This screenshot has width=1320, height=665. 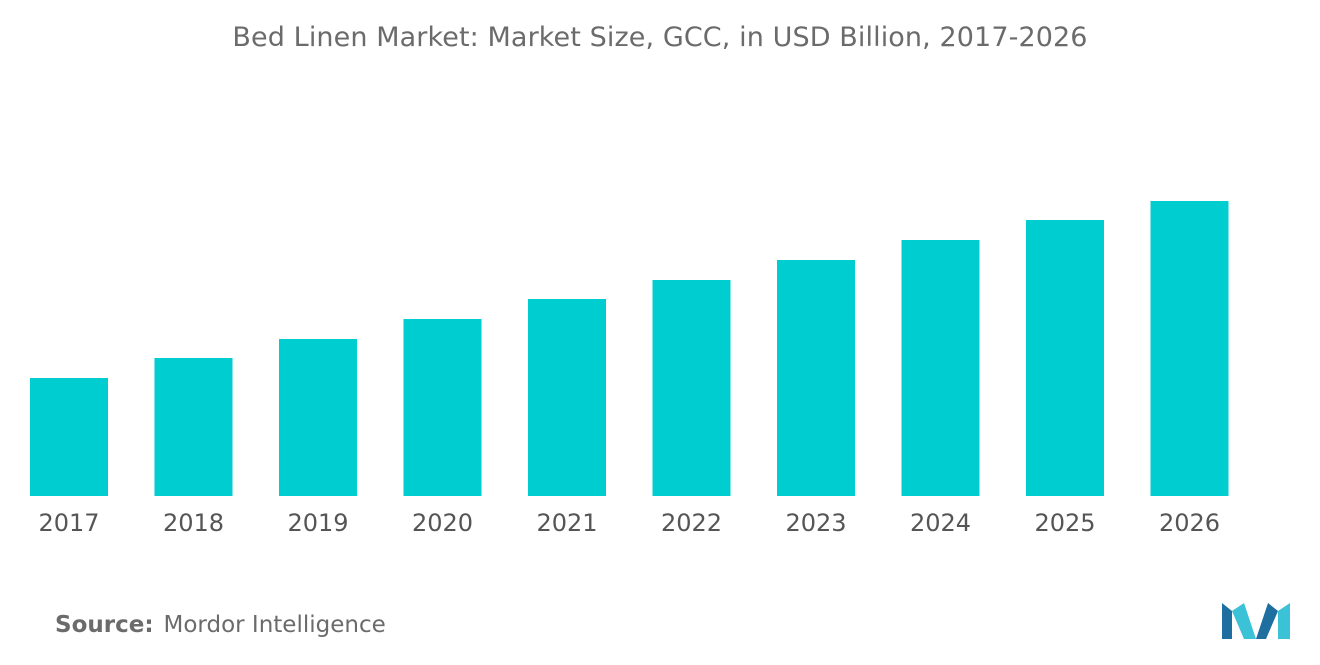 I want to click on source-text: Mordor Intelligence, so click(x=274, y=625).